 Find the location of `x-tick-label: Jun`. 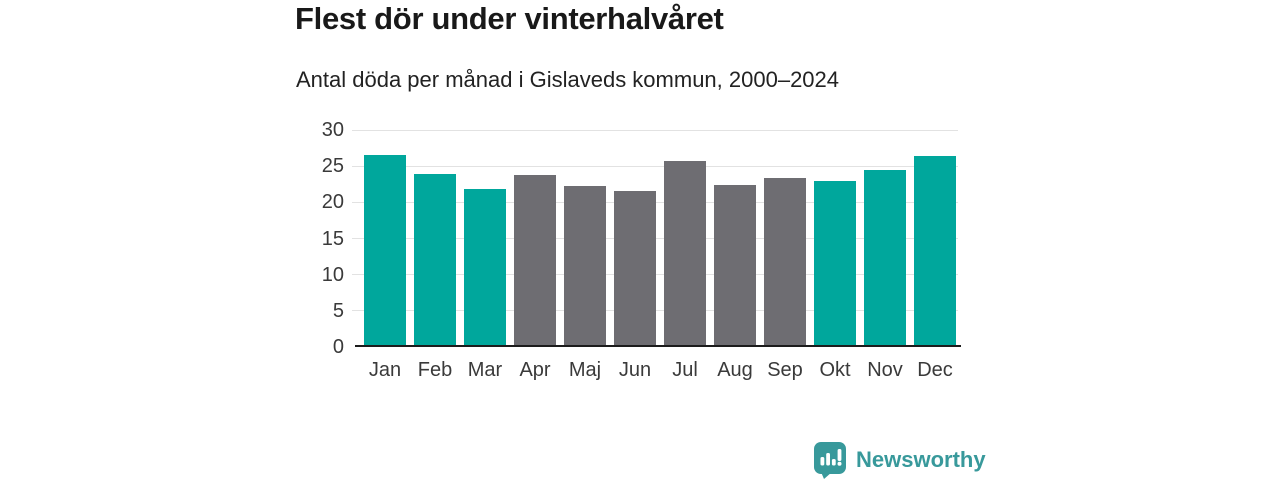

x-tick-label: Jun is located at coordinates (635, 370).